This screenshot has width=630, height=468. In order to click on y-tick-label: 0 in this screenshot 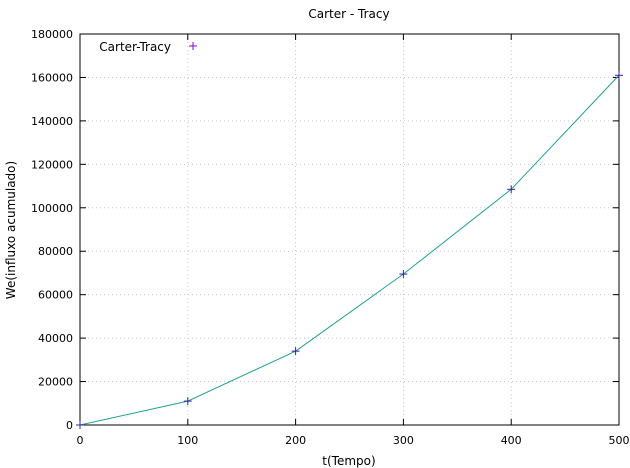, I will do `click(69, 425)`.